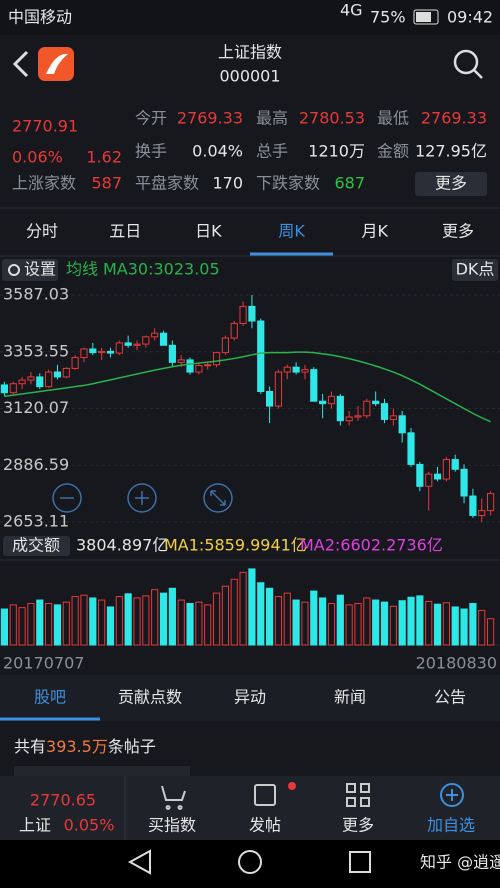 The image size is (500, 888). What do you see at coordinates (388, 17) in the screenshot?
I see `battery: 75%` at bounding box center [388, 17].